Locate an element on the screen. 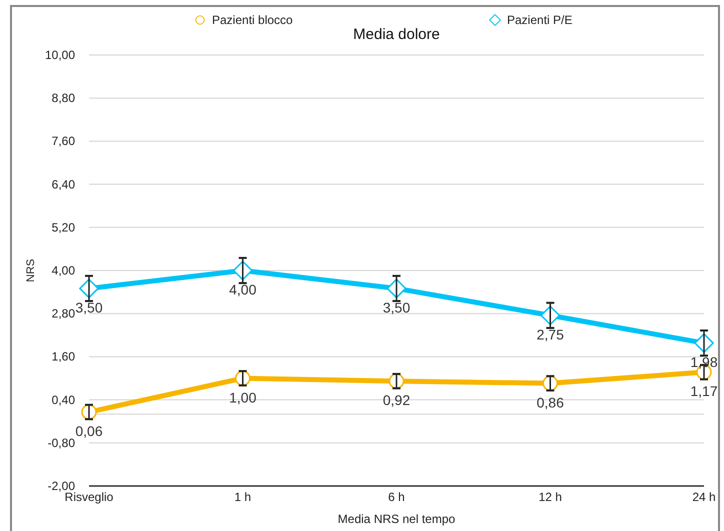  y-tick-label: 0,40 is located at coordinates (64, 399).